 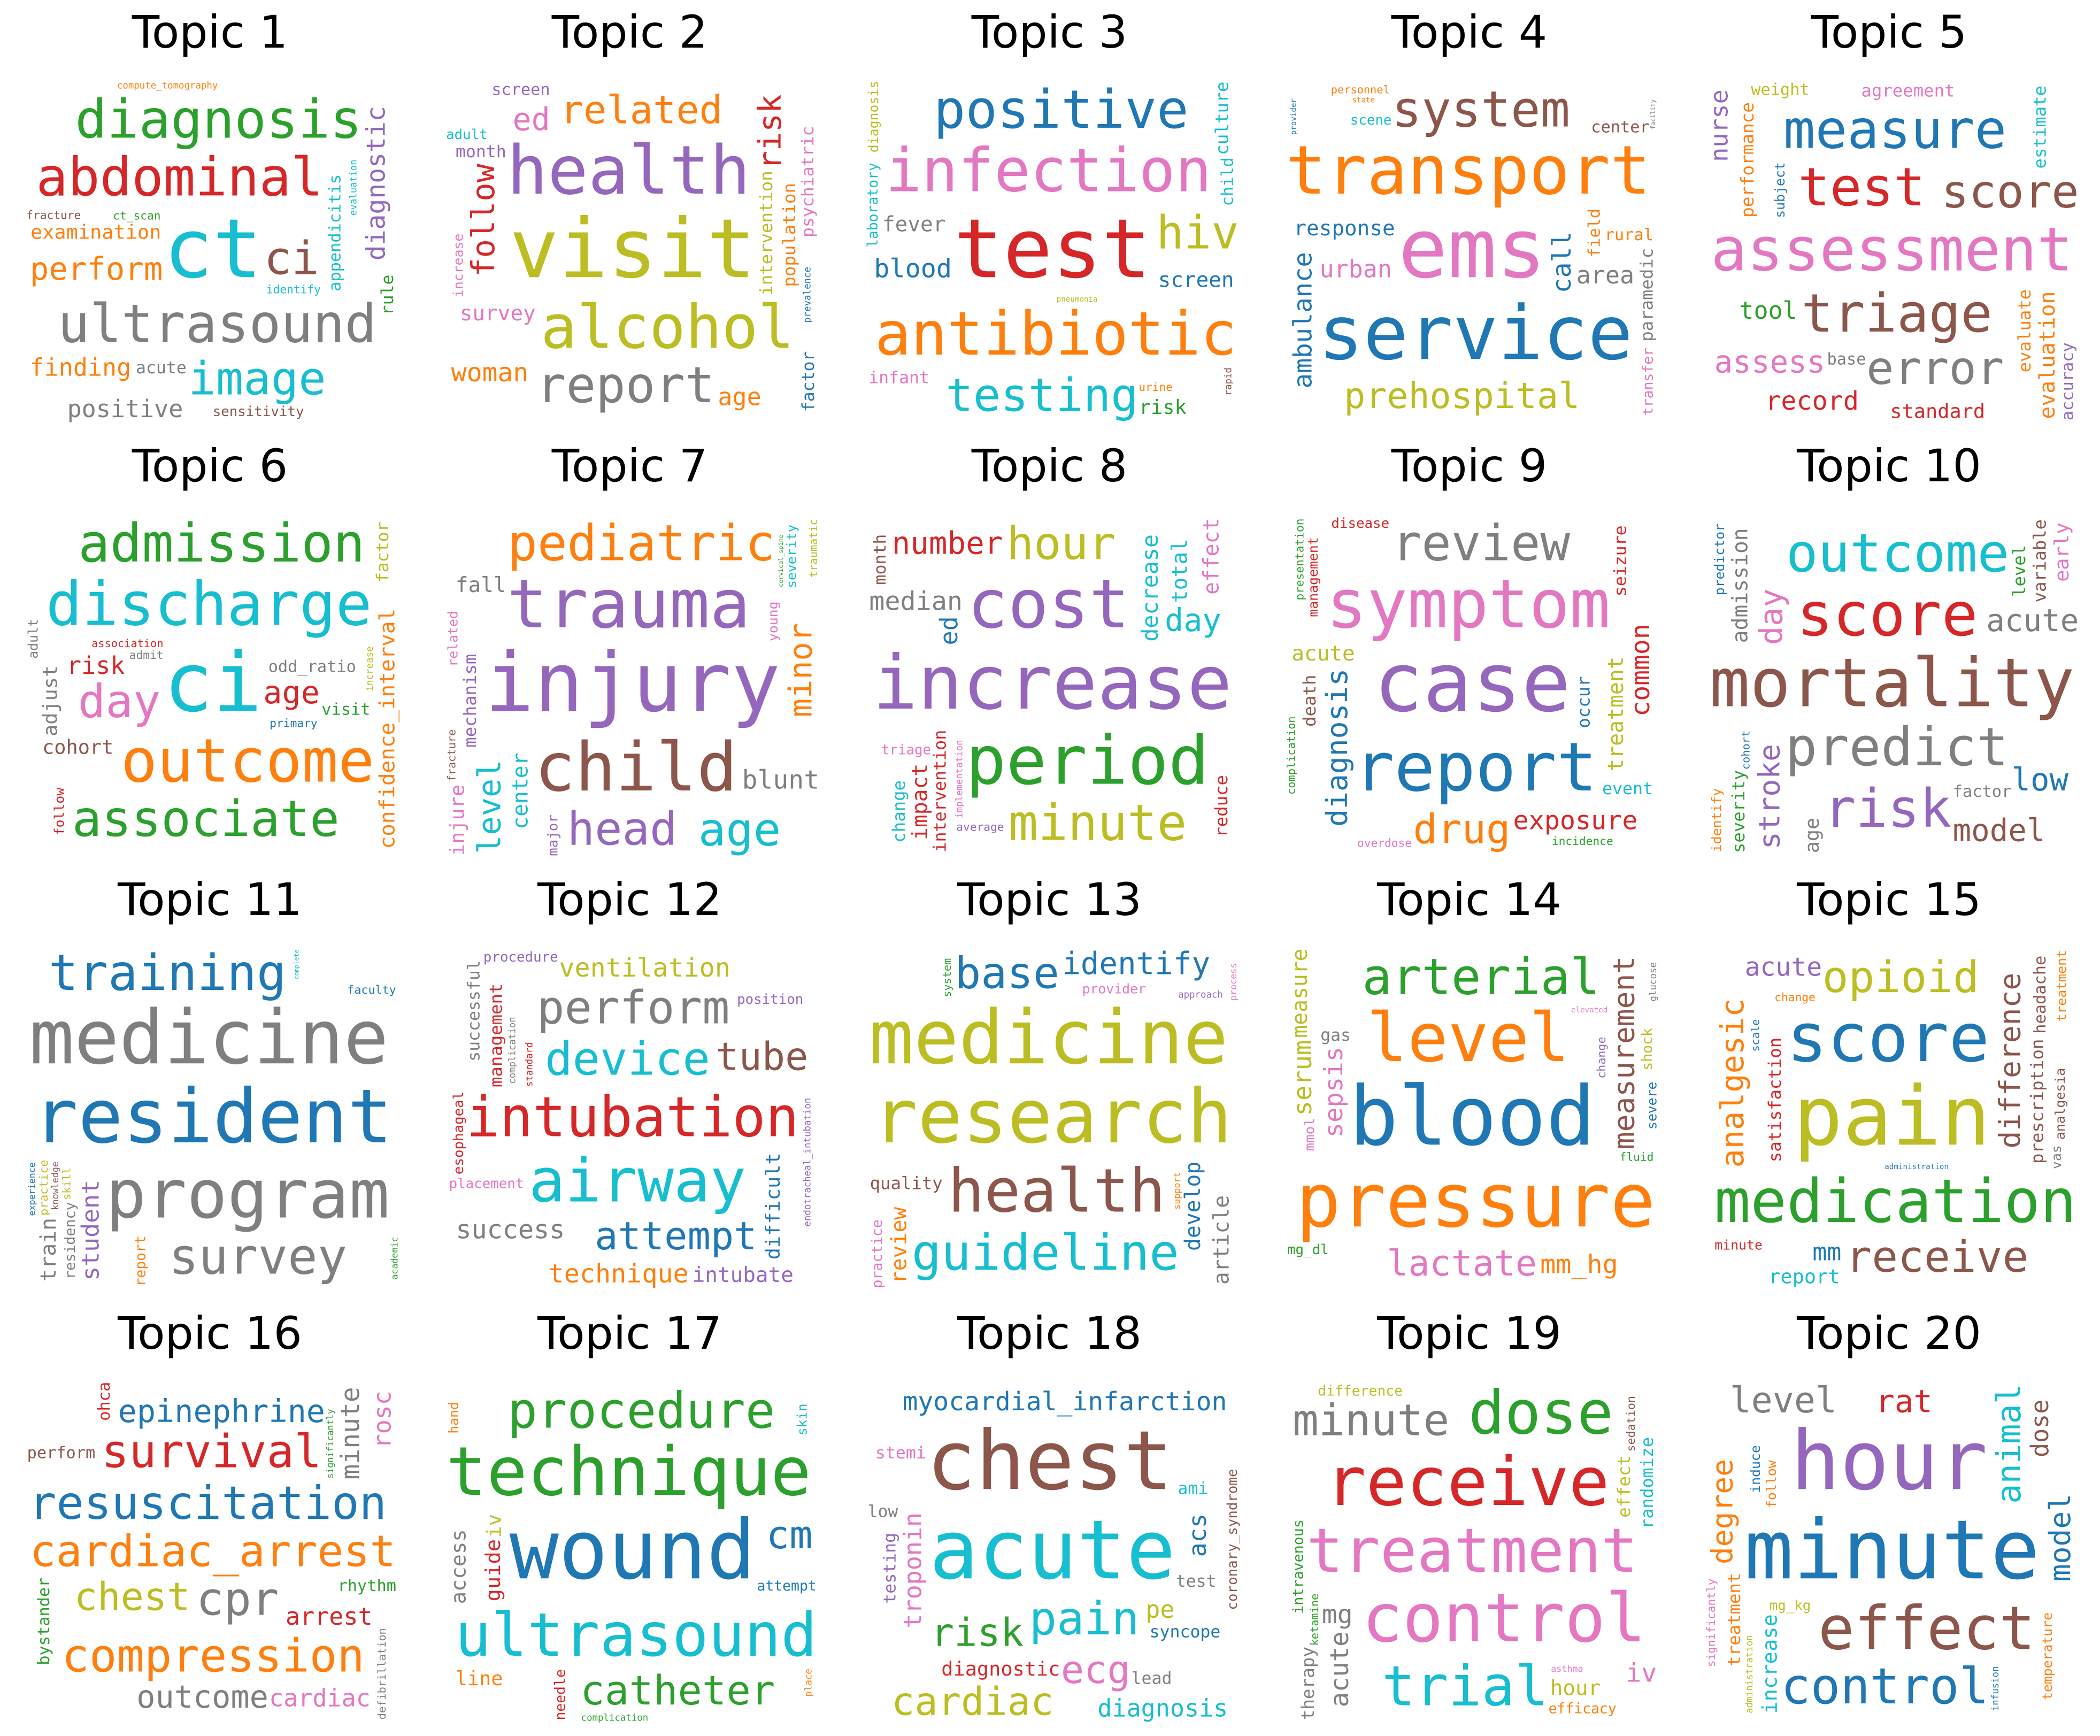 I want to click on word-increase: increase, so click(x=370, y=669).